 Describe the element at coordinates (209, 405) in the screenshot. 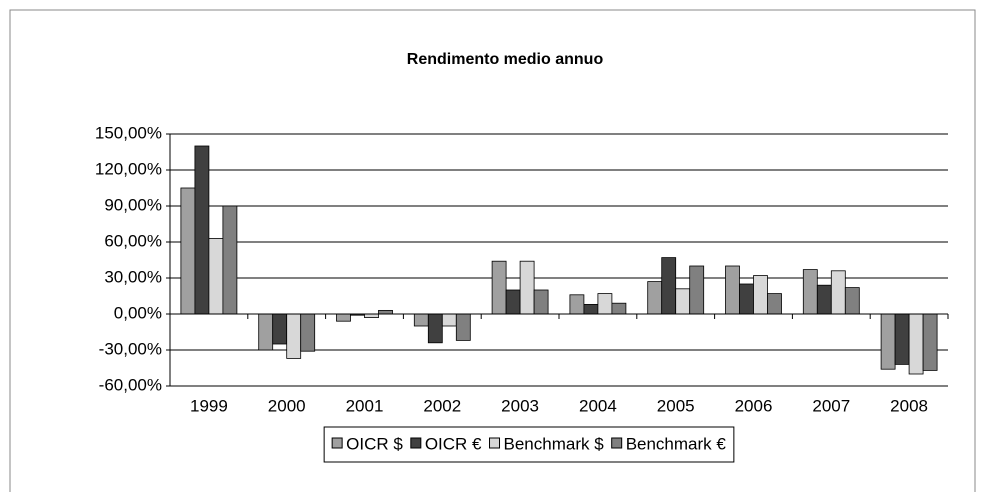

I see `x-tick-label: 1999` at that location.